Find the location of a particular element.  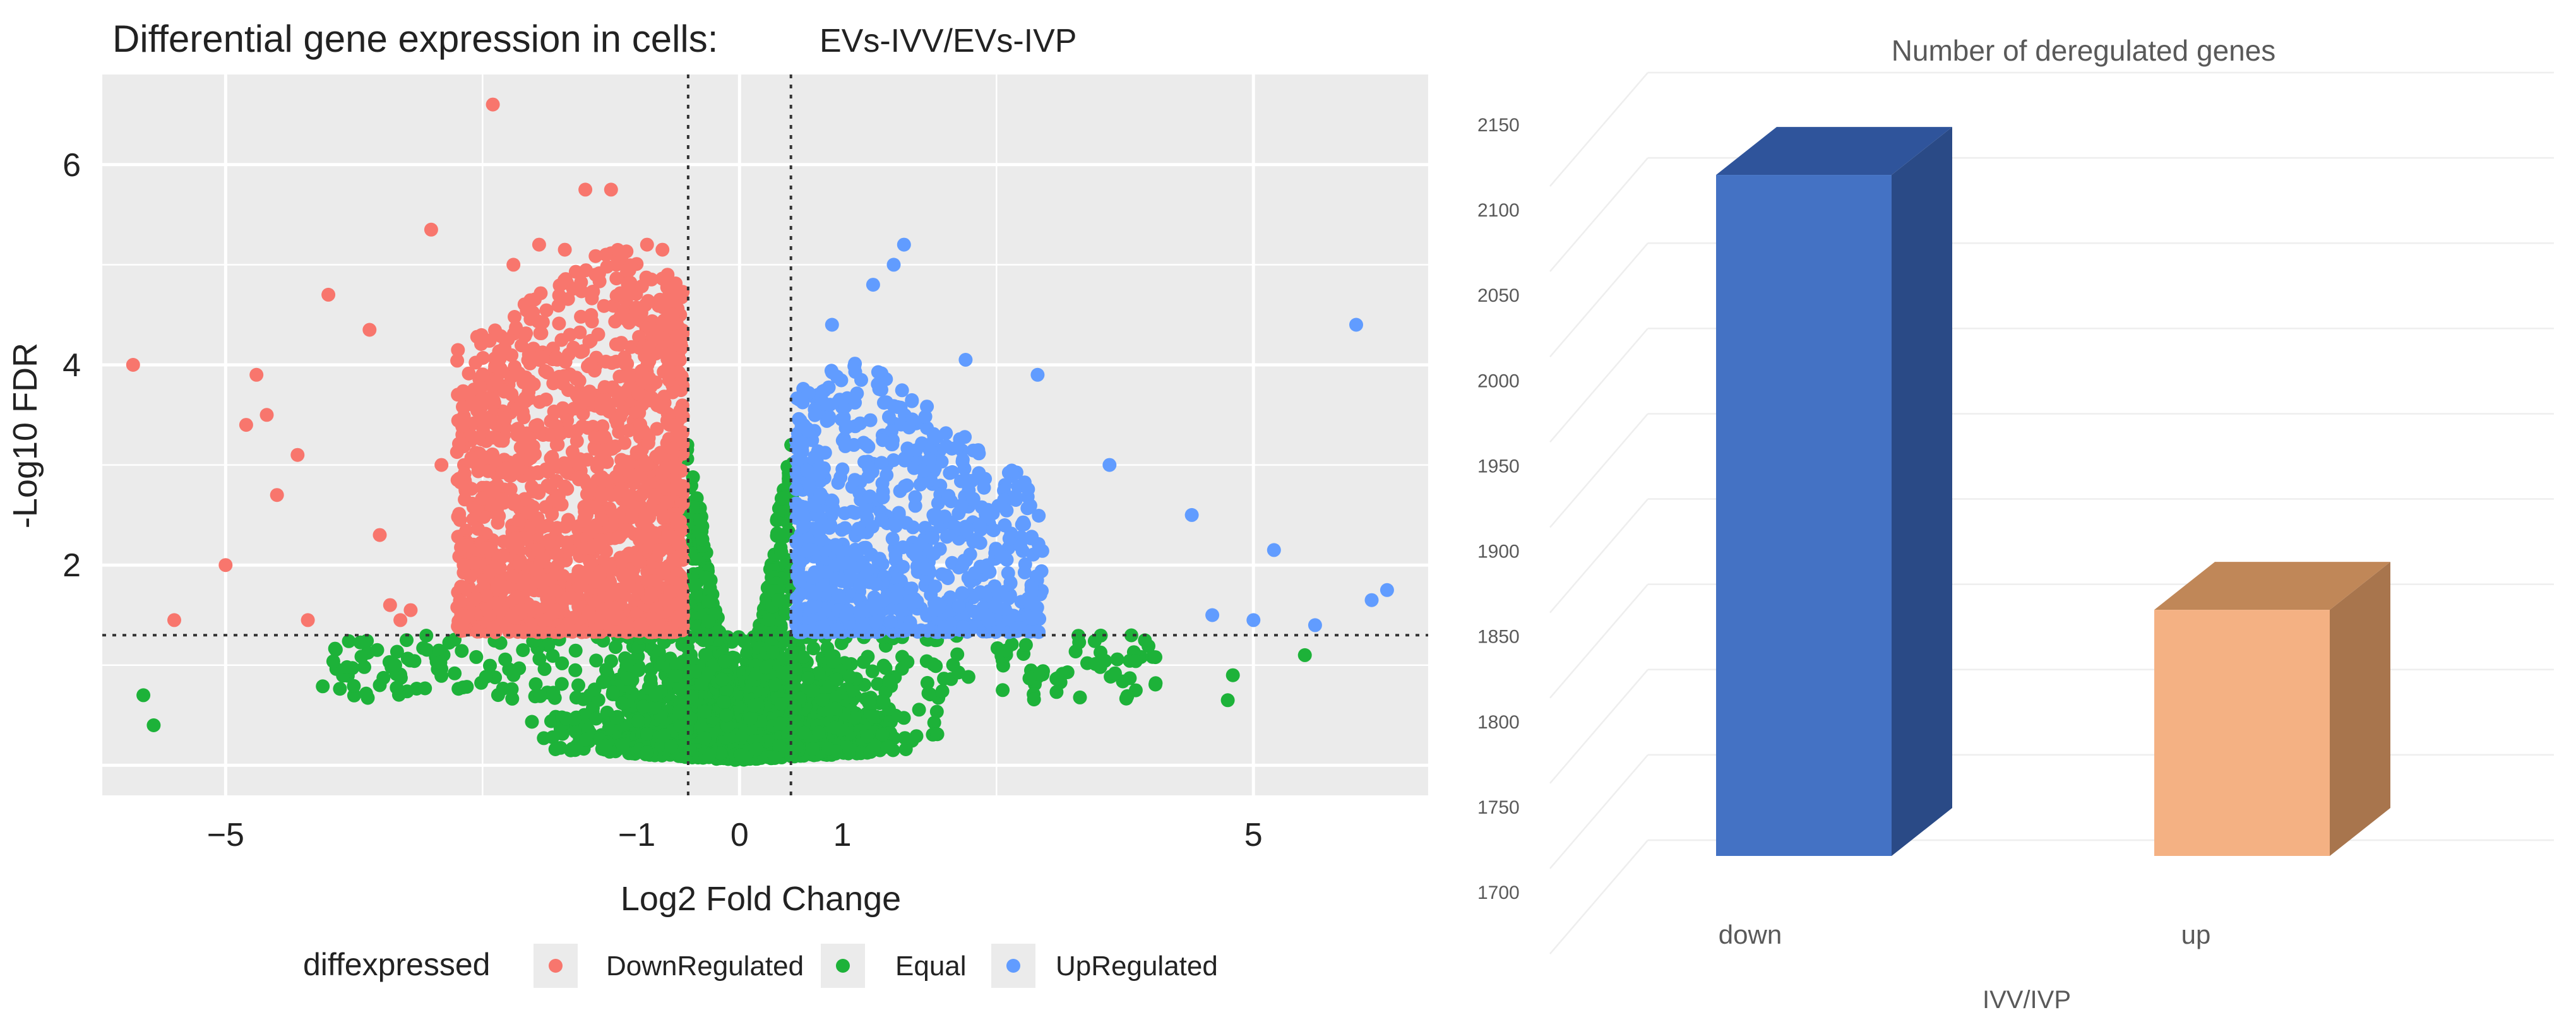

legend-dot-equal is located at coordinates (843, 966).